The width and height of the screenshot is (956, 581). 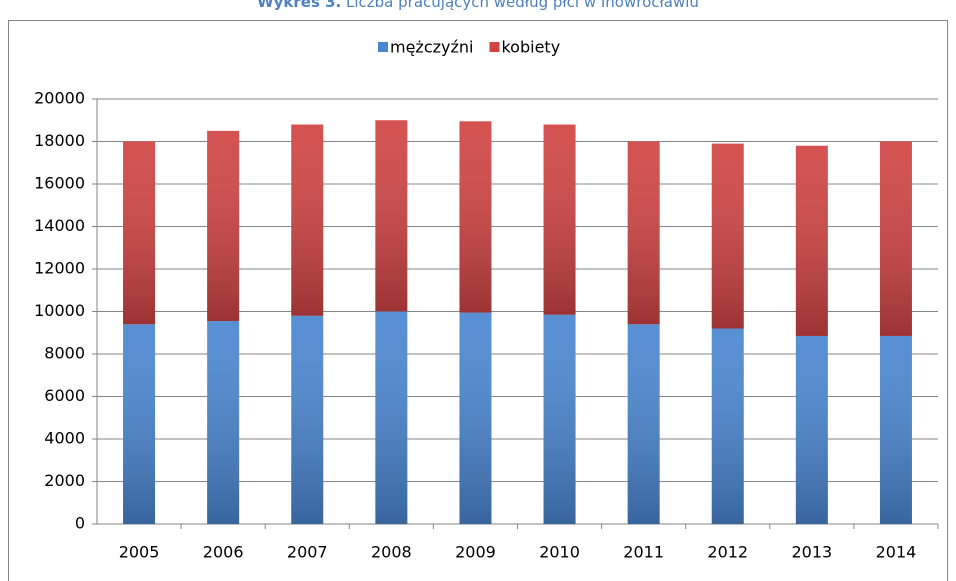 What do you see at coordinates (811, 552) in the screenshot?
I see `x-tick-label: 2013` at bounding box center [811, 552].